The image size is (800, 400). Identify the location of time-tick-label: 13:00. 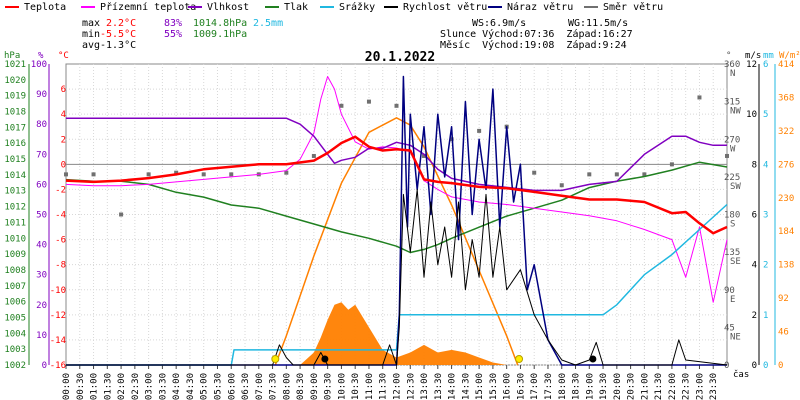
(425, 386).